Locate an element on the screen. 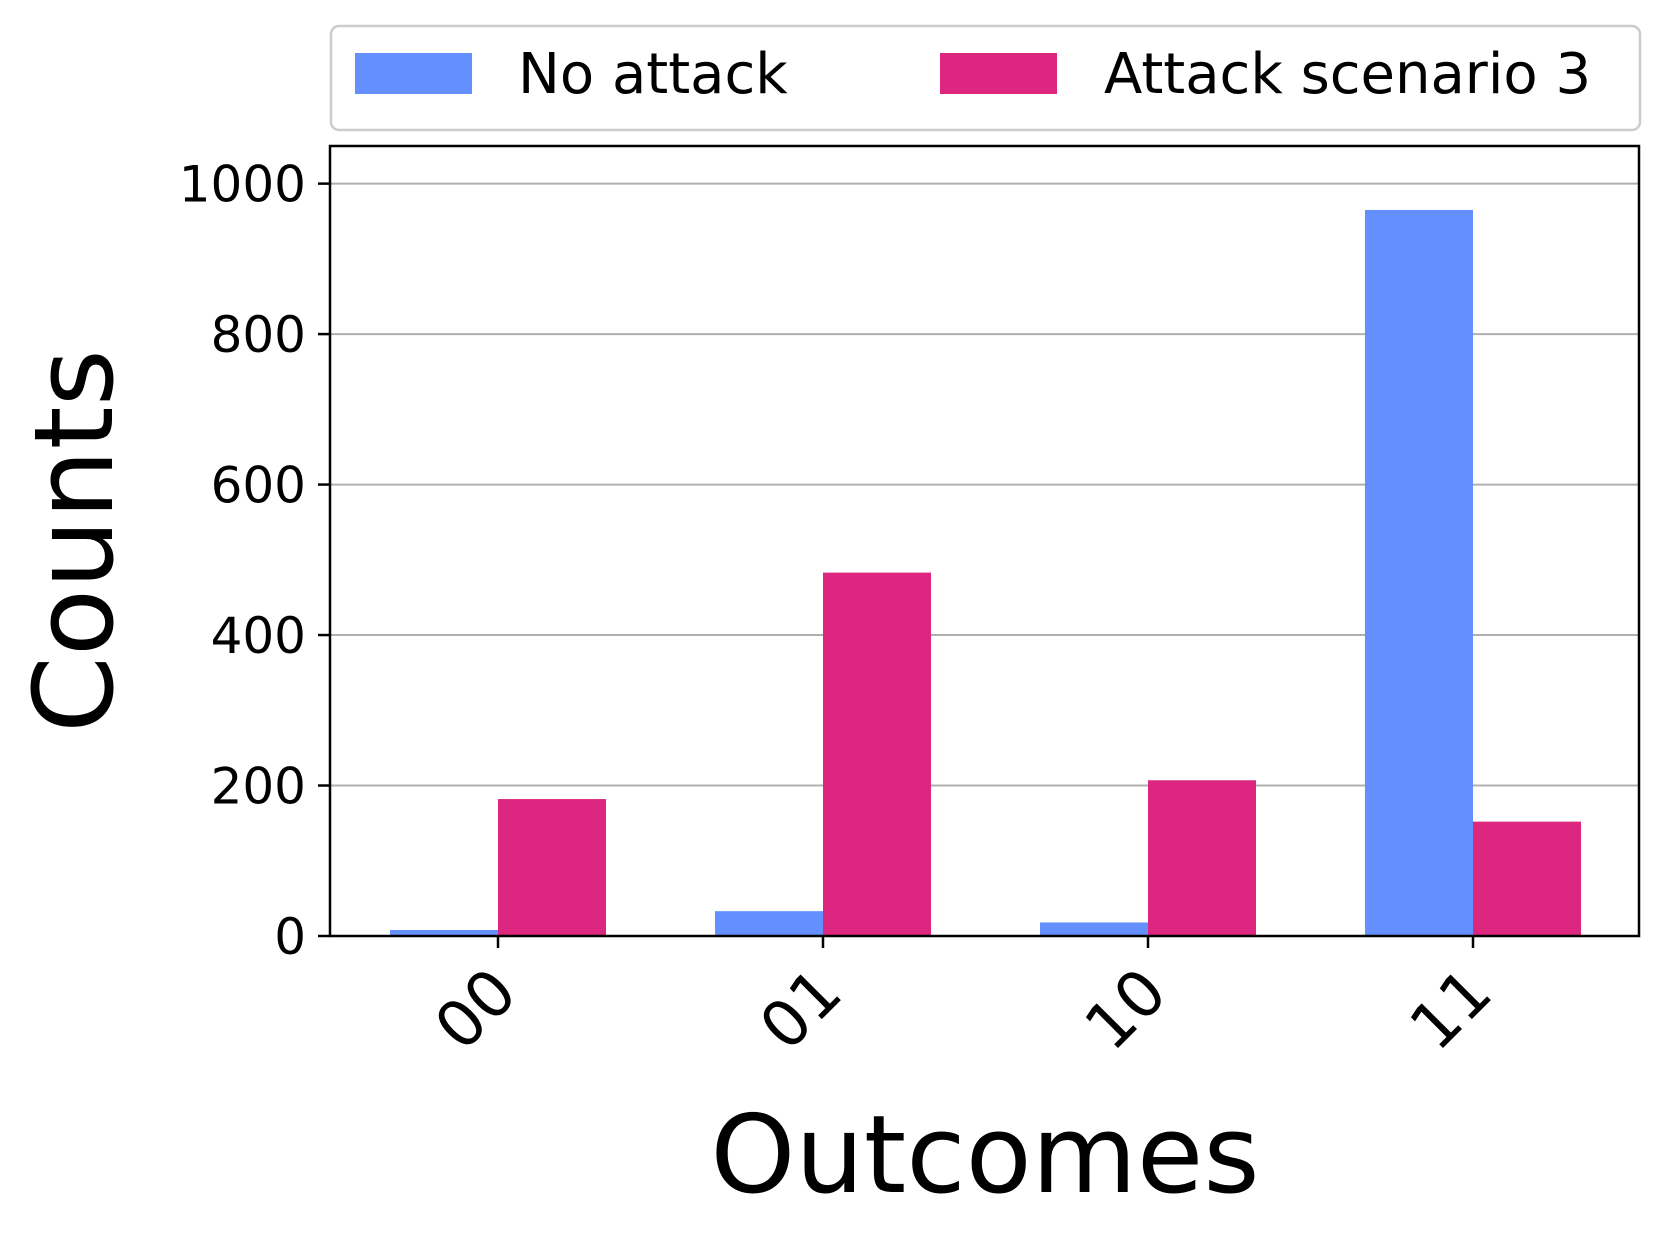  y-tick-label: 800 is located at coordinates (258, 335).